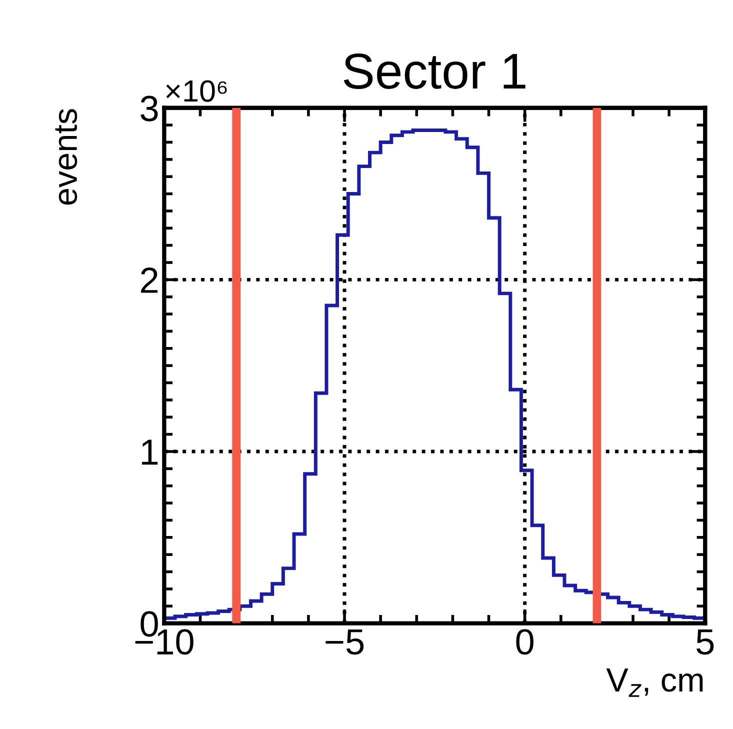 The image size is (733, 729). What do you see at coordinates (149, 109) in the screenshot?
I see `y-tick-label: 3` at bounding box center [149, 109].